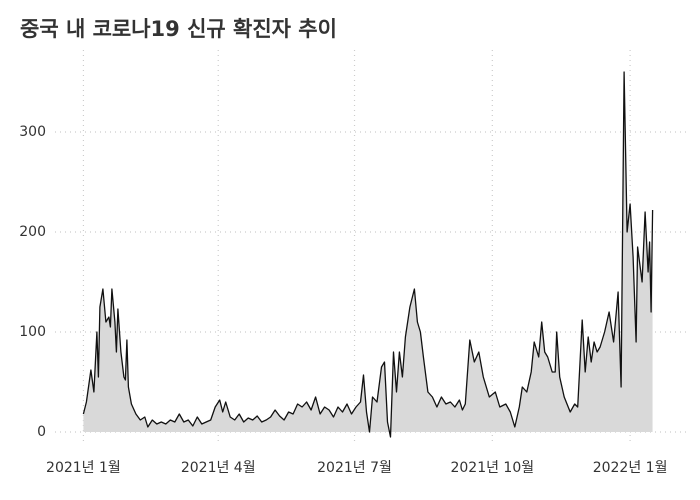  Describe the element at coordinates (83, 468) in the screenshot. I see `x-tick-label: 2021년 1월` at that location.